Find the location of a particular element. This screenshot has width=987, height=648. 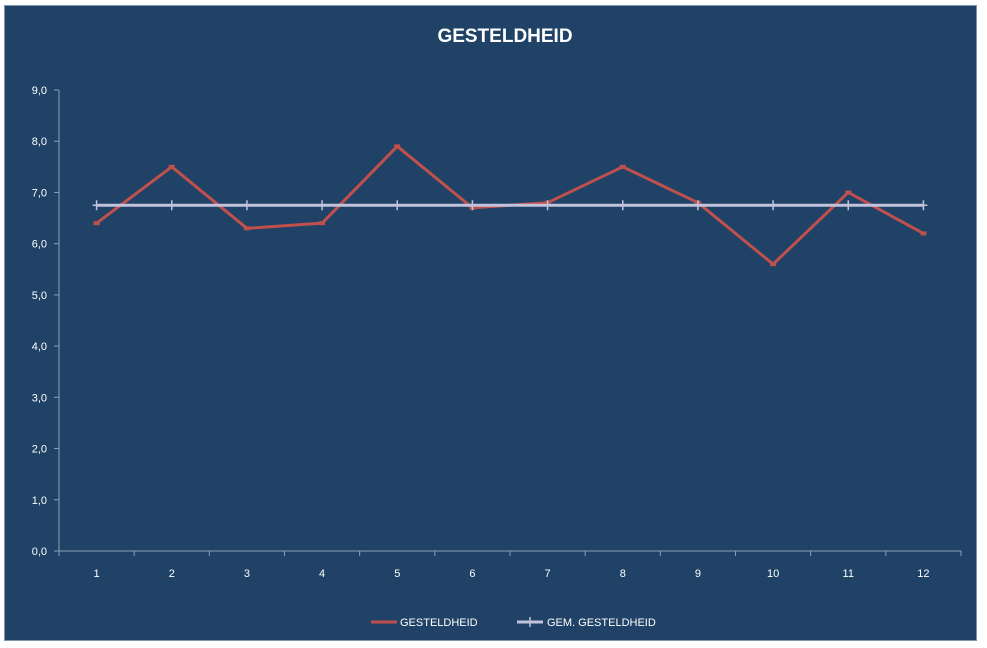

y-tick-label: 3,0 is located at coordinates (39, 398).